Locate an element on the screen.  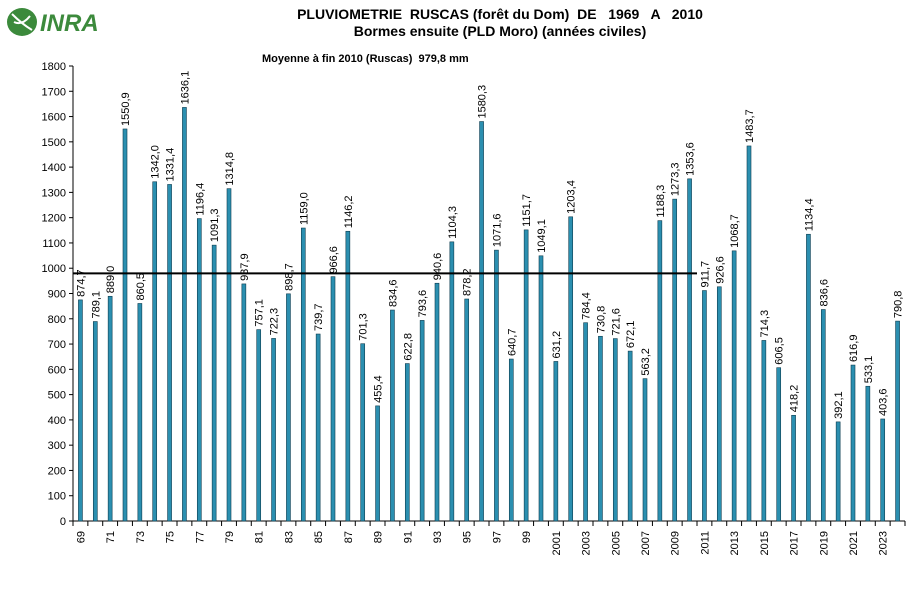
inra-logo-graphic: INRA is located at coordinates (53, 22).